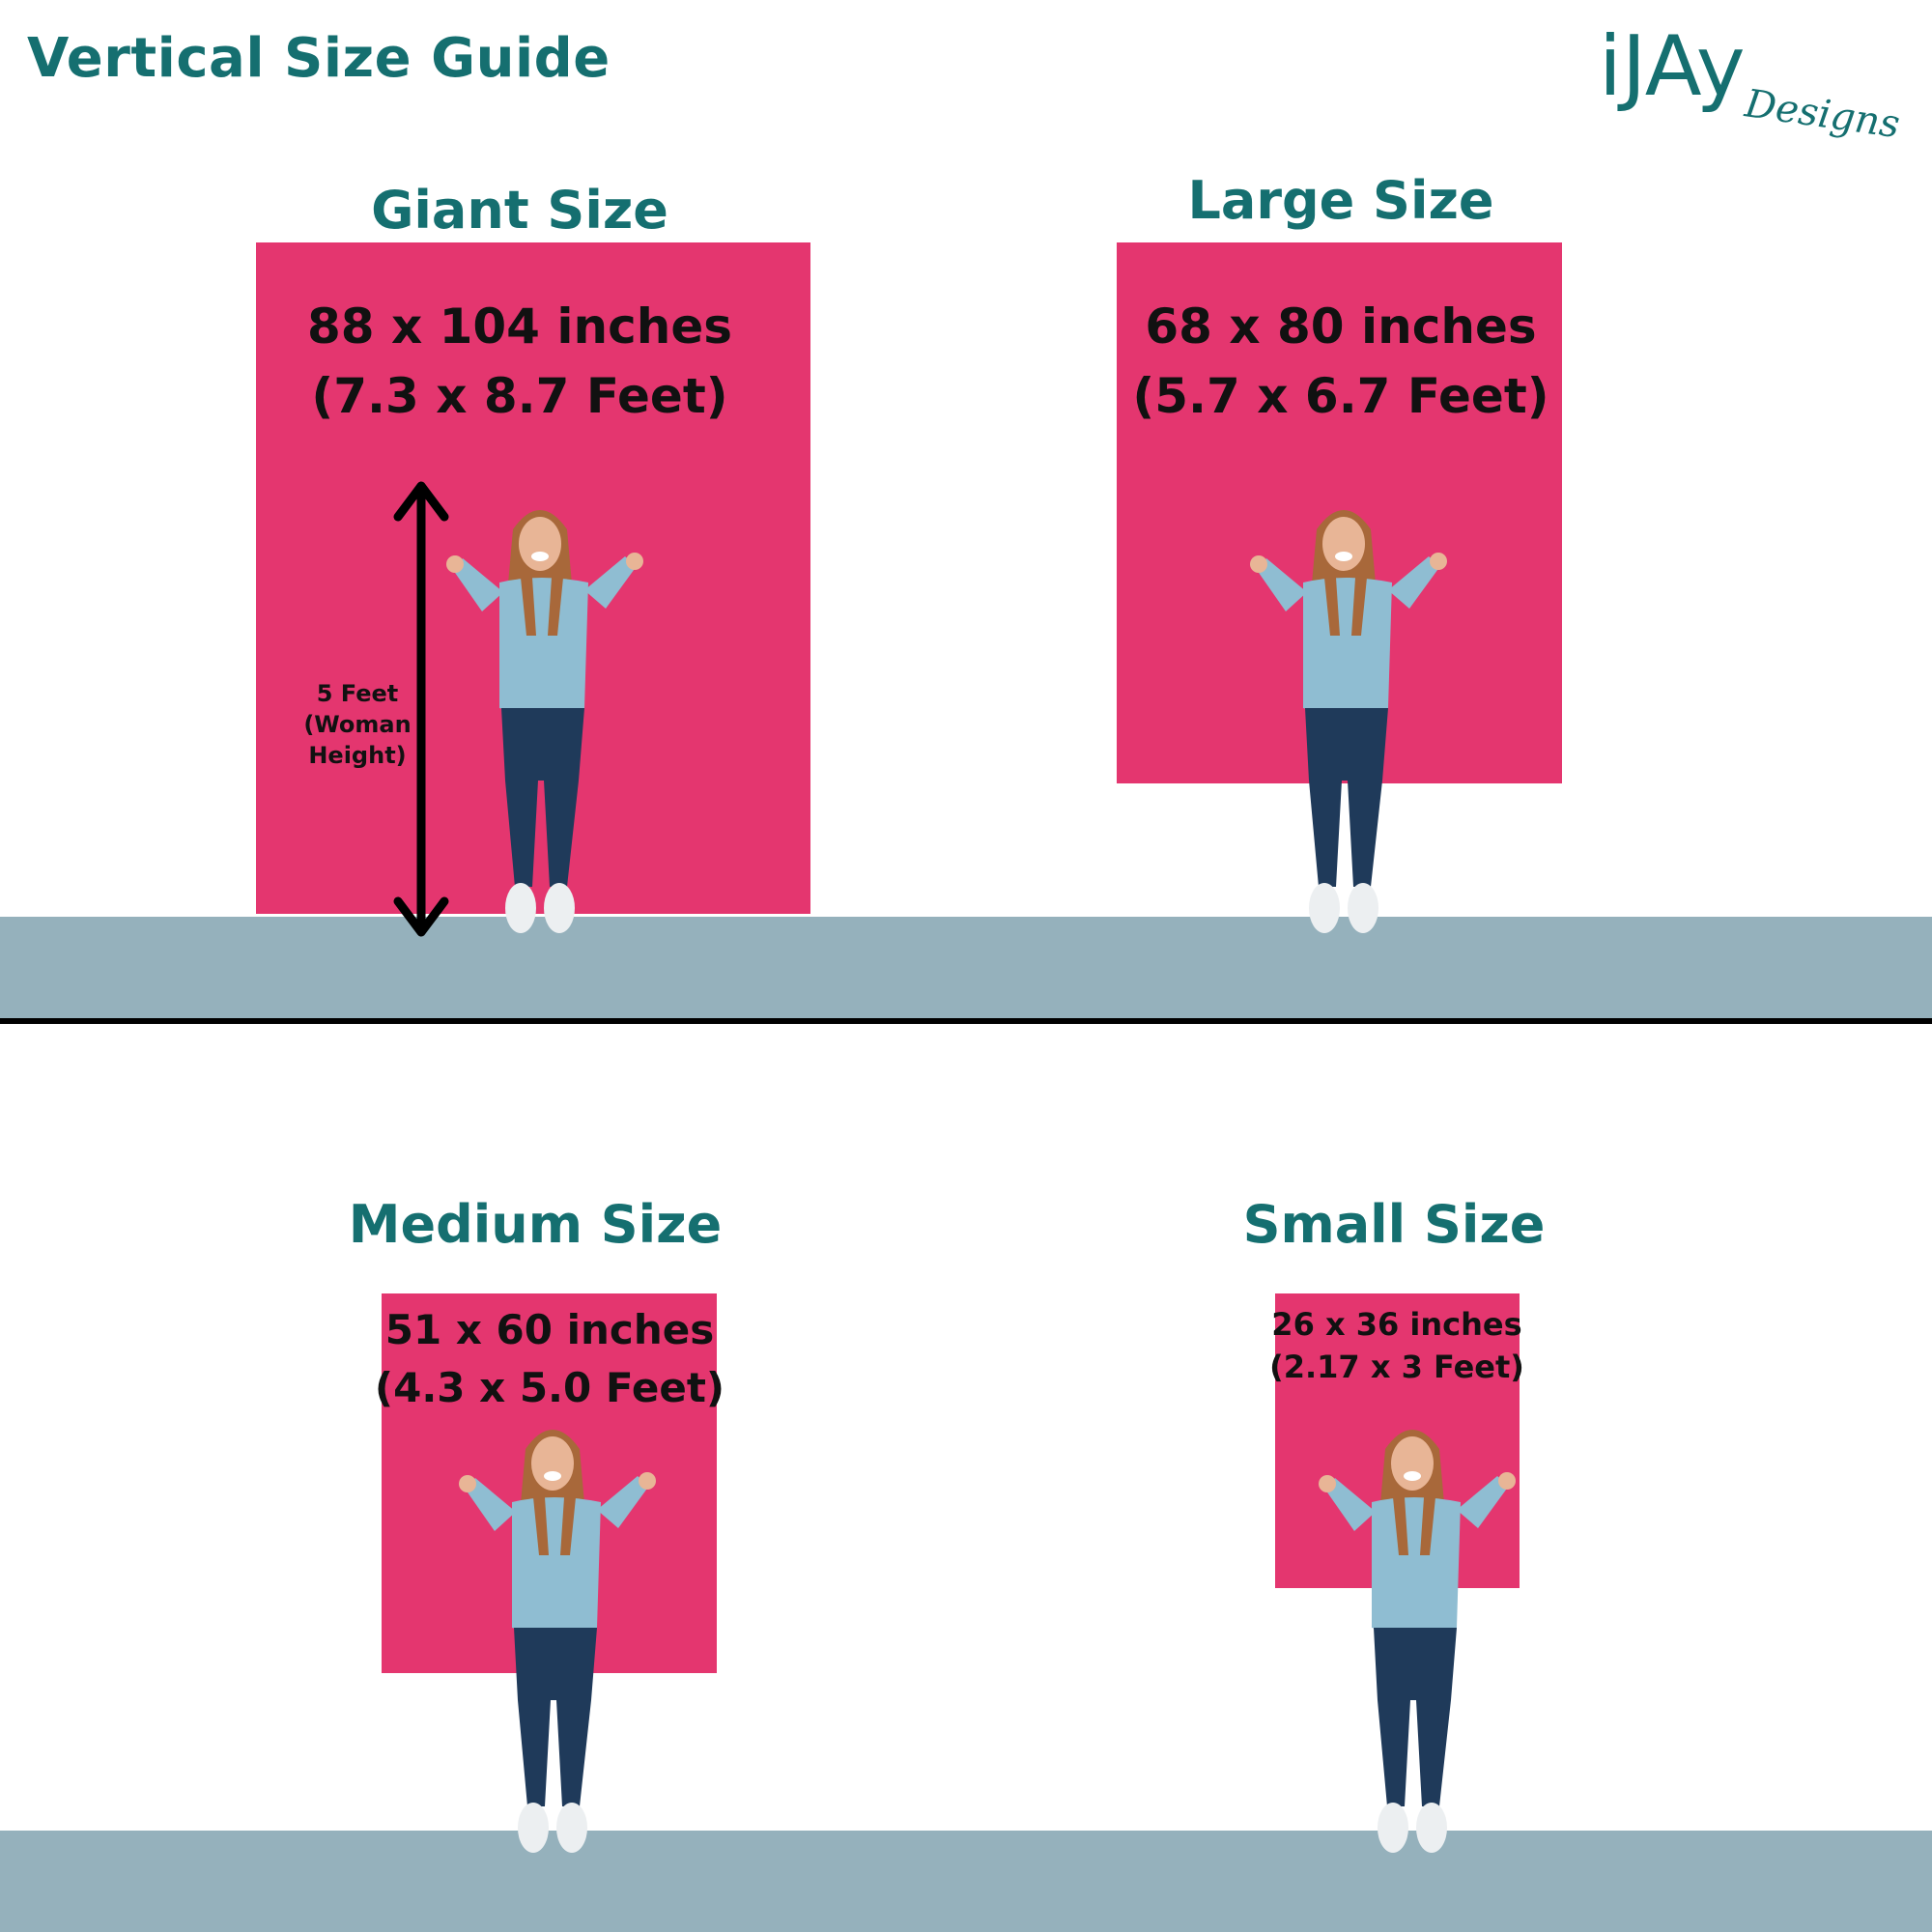 This screenshot has width=1932, height=1932. What do you see at coordinates (357, 755) in the screenshot?
I see `height-marker-line3: Height)` at bounding box center [357, 755].